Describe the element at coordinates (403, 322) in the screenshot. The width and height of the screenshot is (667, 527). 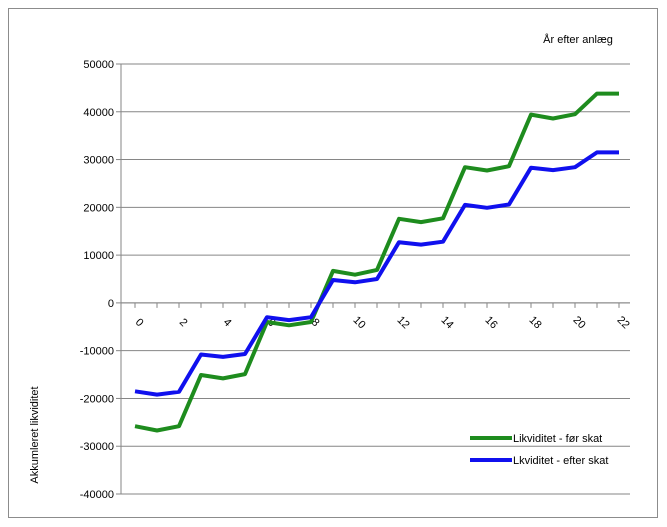
I see `x-tick-label: 12` at that location.